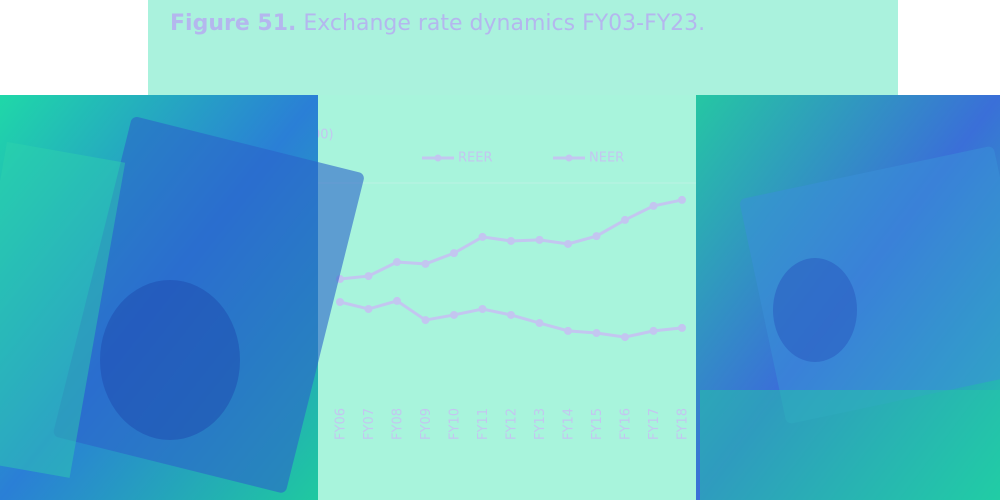 Image resolution: width=1000 pixels, height=500 pixels. What do you see at coordinates (398, 424) in the screenshot?
I see `x-tick-label: FY08` at bounding box center [398, 424].